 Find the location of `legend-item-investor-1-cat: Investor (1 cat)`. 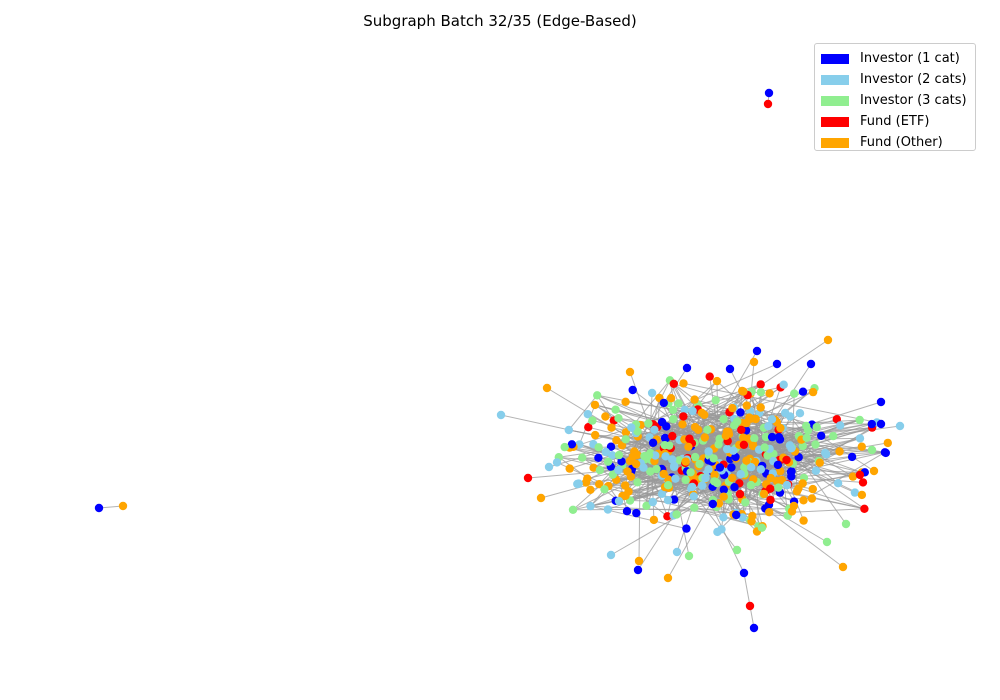

legend-item-investor-1-cat: Investor (1 cat) is located at coordinates (898, 58).